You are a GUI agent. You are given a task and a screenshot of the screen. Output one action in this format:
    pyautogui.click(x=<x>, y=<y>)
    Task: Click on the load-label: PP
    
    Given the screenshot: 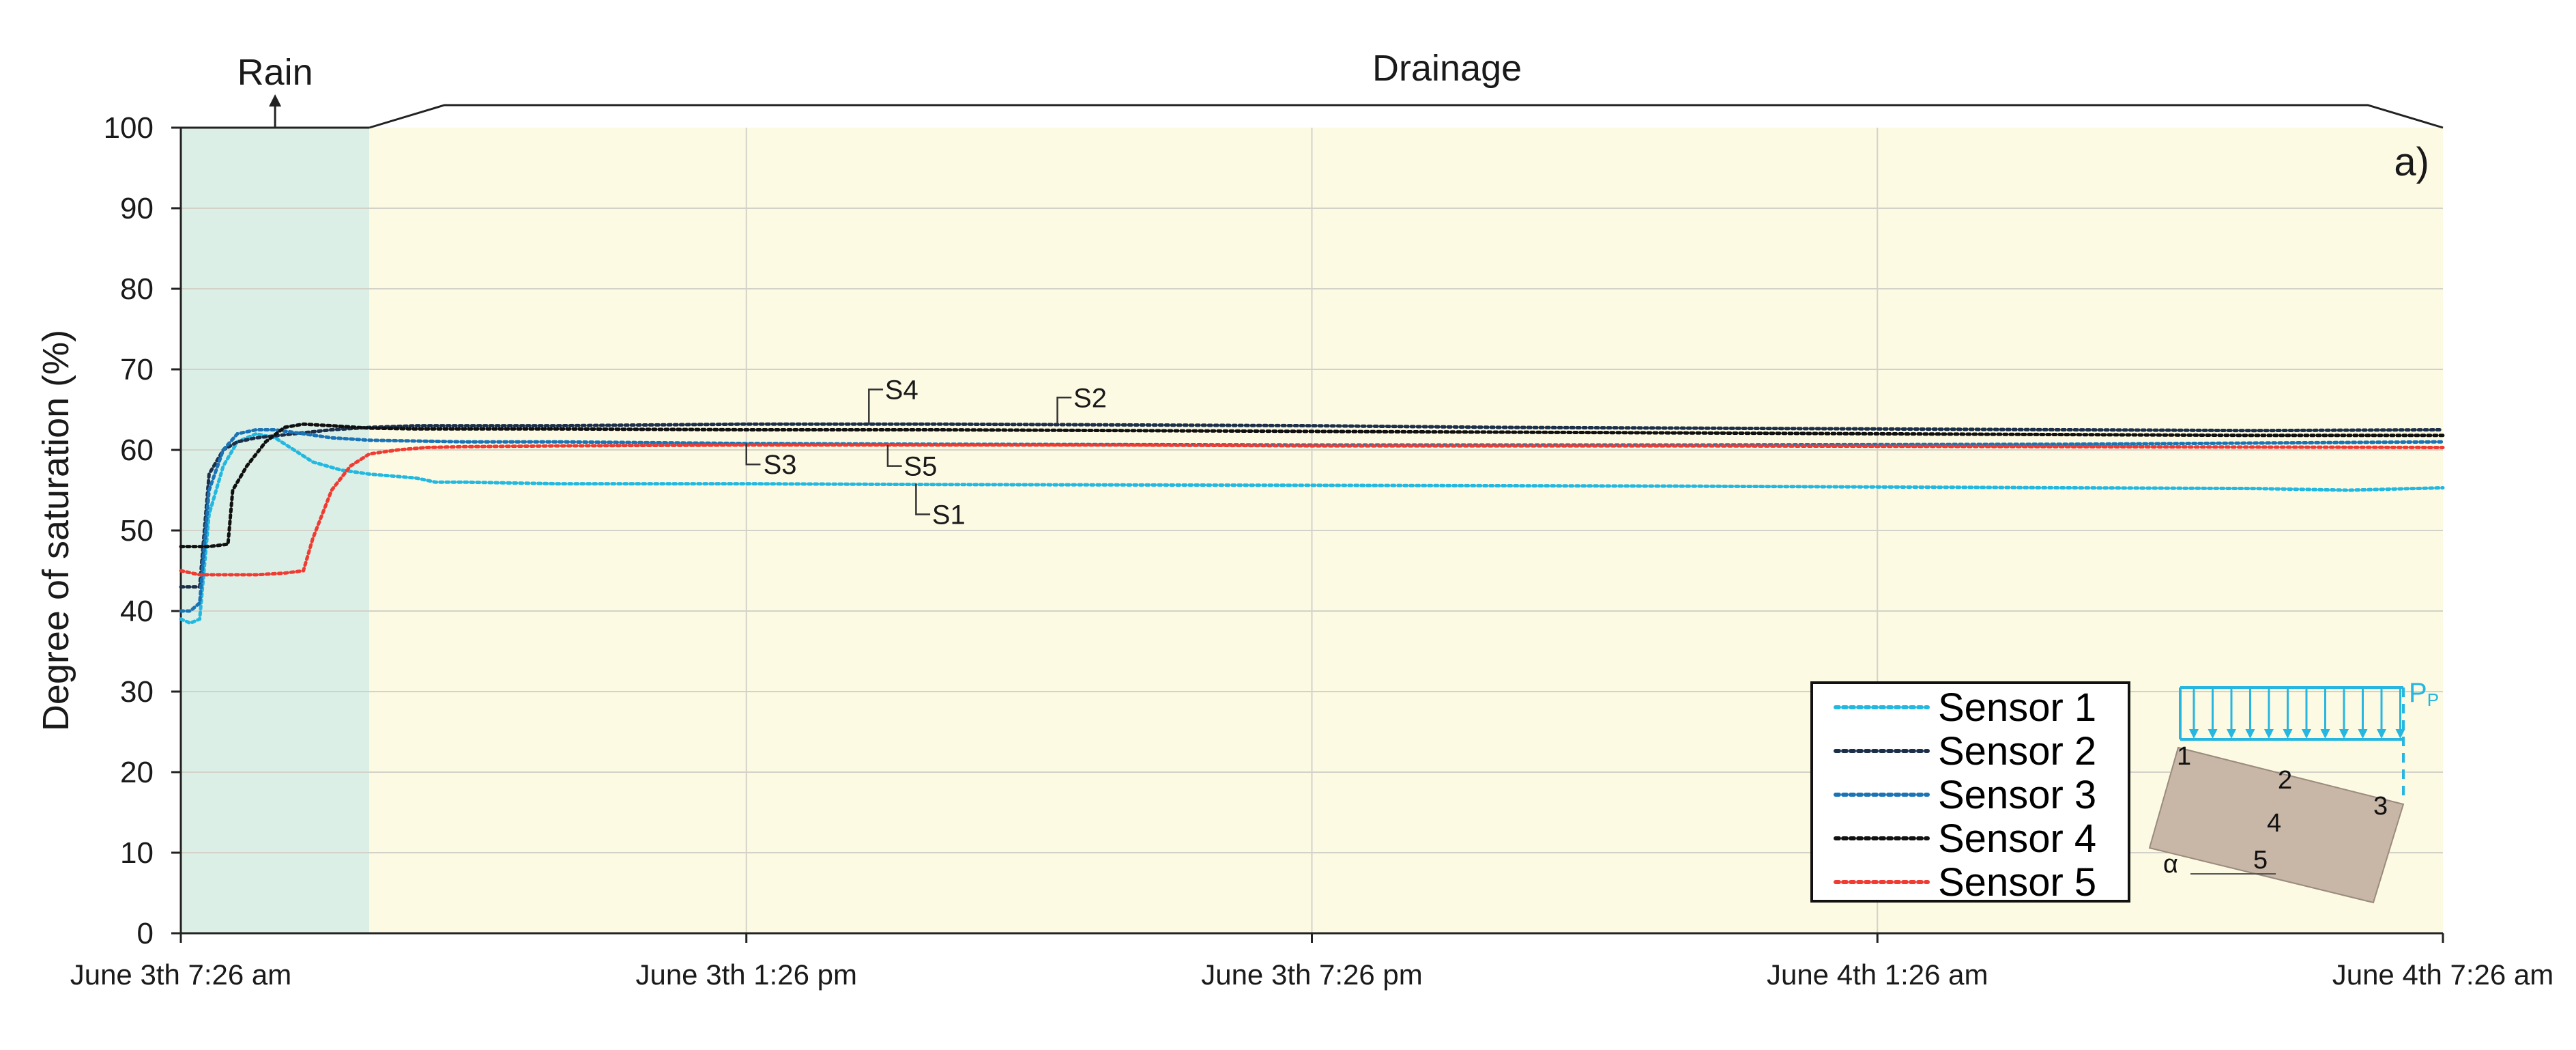 What is the action you would take?
    pyautogui.click(x=2424, y=694)
    